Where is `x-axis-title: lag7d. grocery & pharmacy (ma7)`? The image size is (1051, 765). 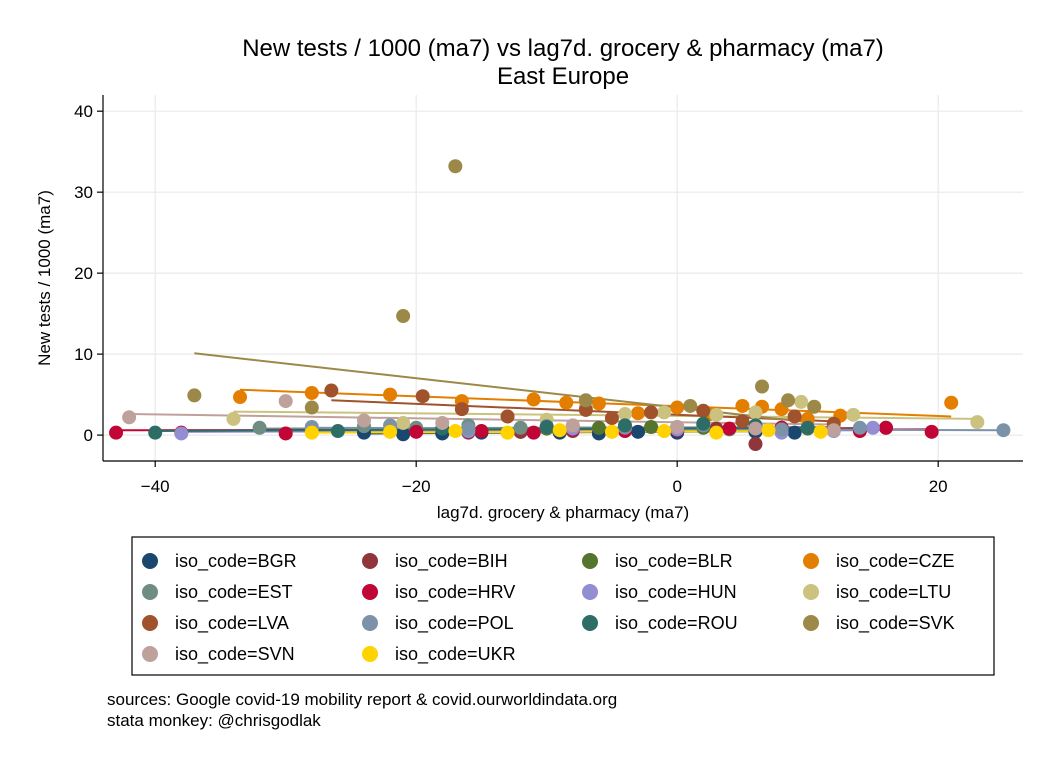 x-axis-title: lag7d. grocery & pharmacy (ma7) is located at coordinates (563, 512).